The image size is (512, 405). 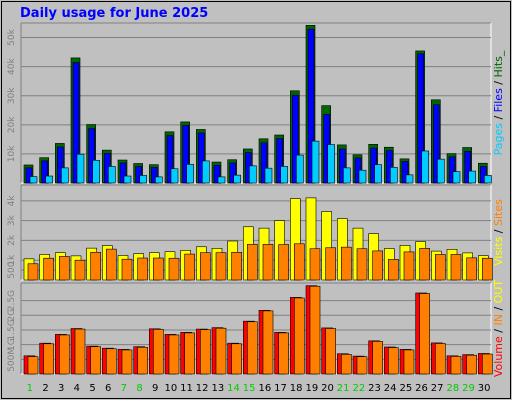 I want to click on y-tick-label: 2G, so click(x=12, y=315).